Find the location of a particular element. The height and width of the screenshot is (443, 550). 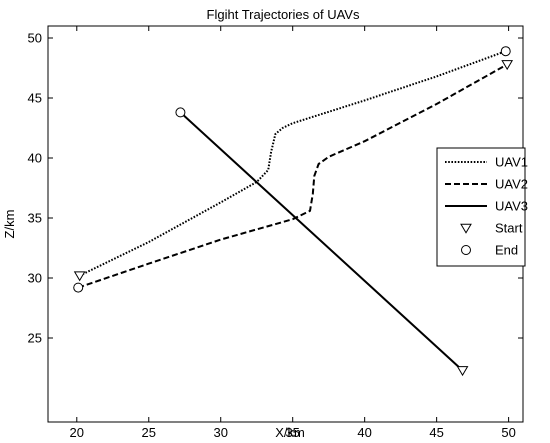

legend: UAV1 UAV2 UAV3 Start End is located at coordinates (482, 207).